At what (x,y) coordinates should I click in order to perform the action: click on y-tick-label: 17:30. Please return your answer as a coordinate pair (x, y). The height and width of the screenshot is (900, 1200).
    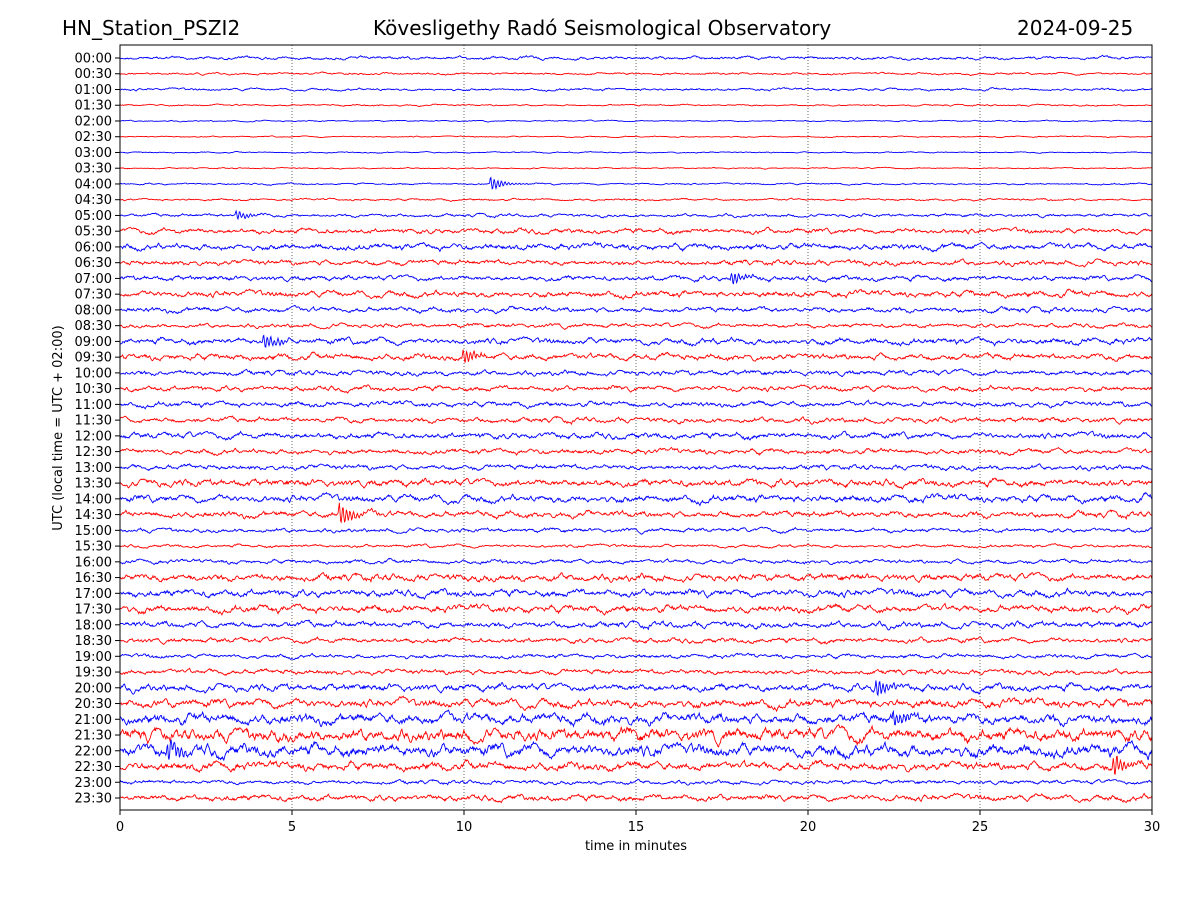
    Looking at the image, I should click on (93, 610).